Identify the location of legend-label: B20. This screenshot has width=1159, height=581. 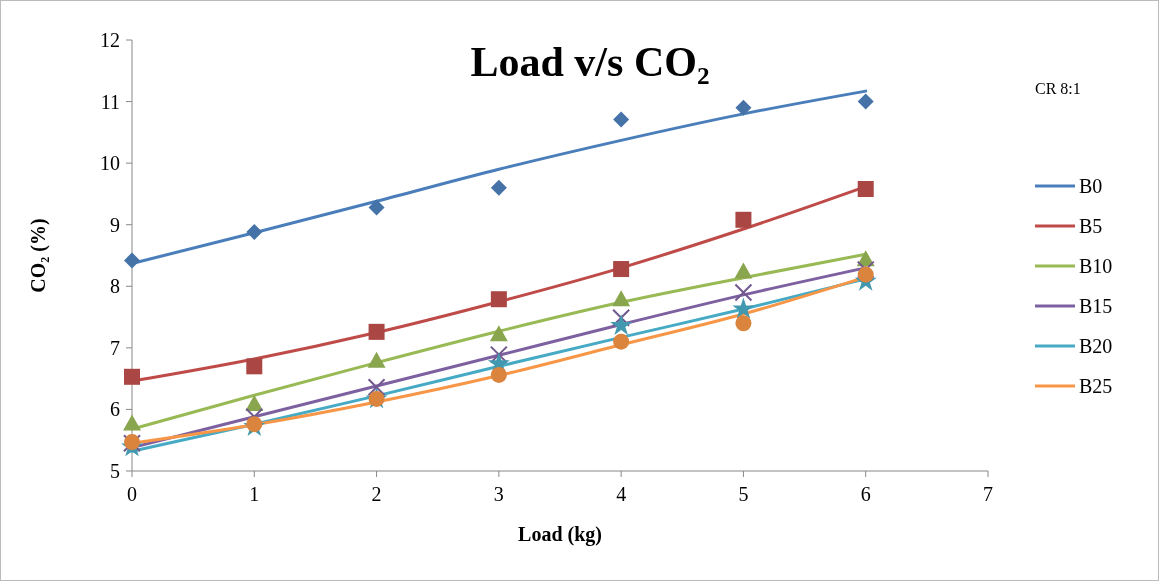
(1096, 346).